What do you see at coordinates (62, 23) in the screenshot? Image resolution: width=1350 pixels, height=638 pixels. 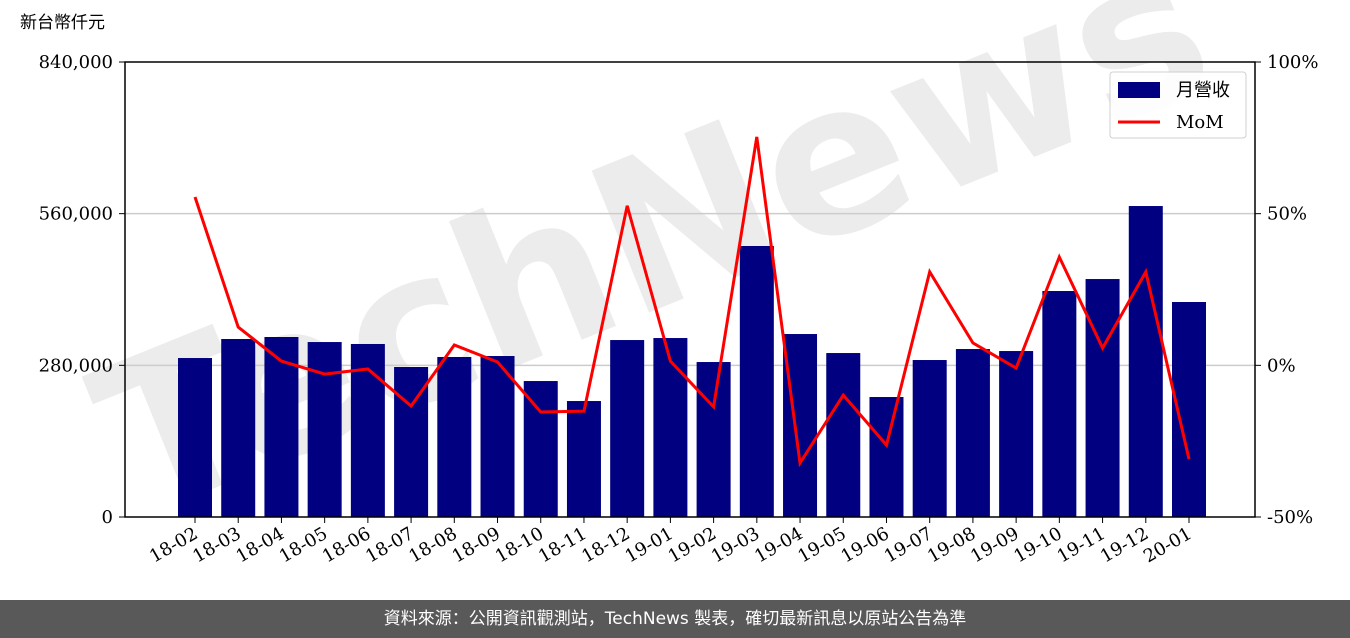 I see `y-axis-label: 新台幣仟元` at bounding box center [62, 23].